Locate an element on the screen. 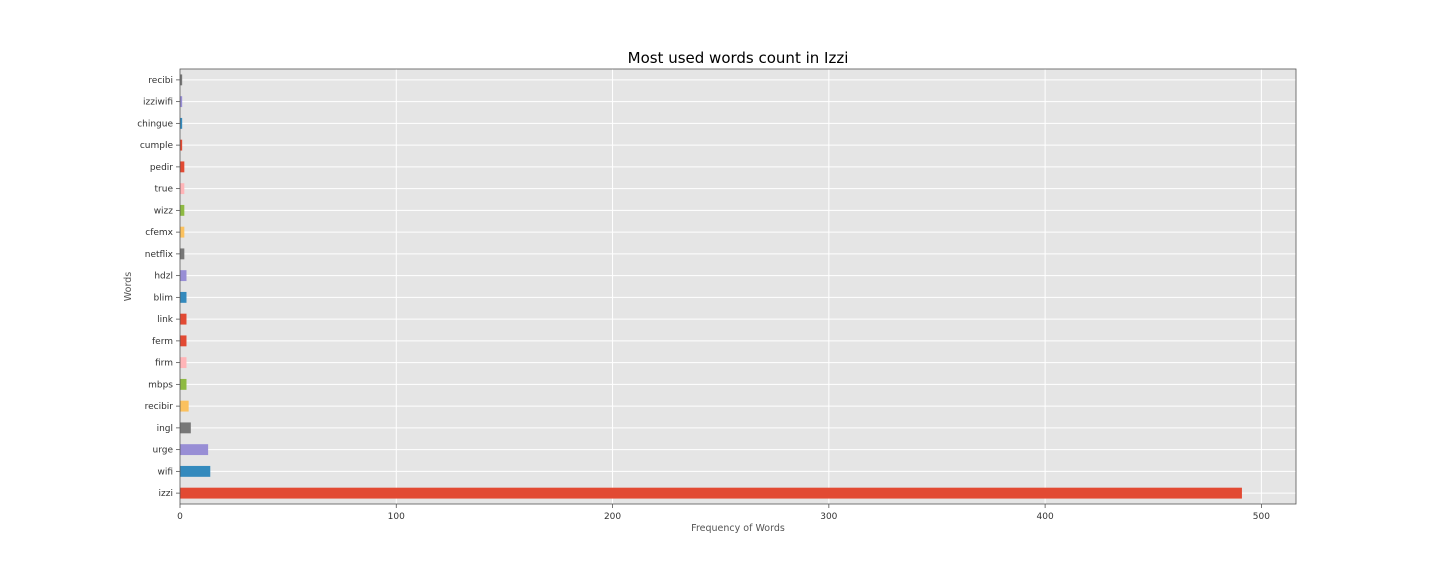  x-tick-label: 400 is located at coordinates (1045, 517).